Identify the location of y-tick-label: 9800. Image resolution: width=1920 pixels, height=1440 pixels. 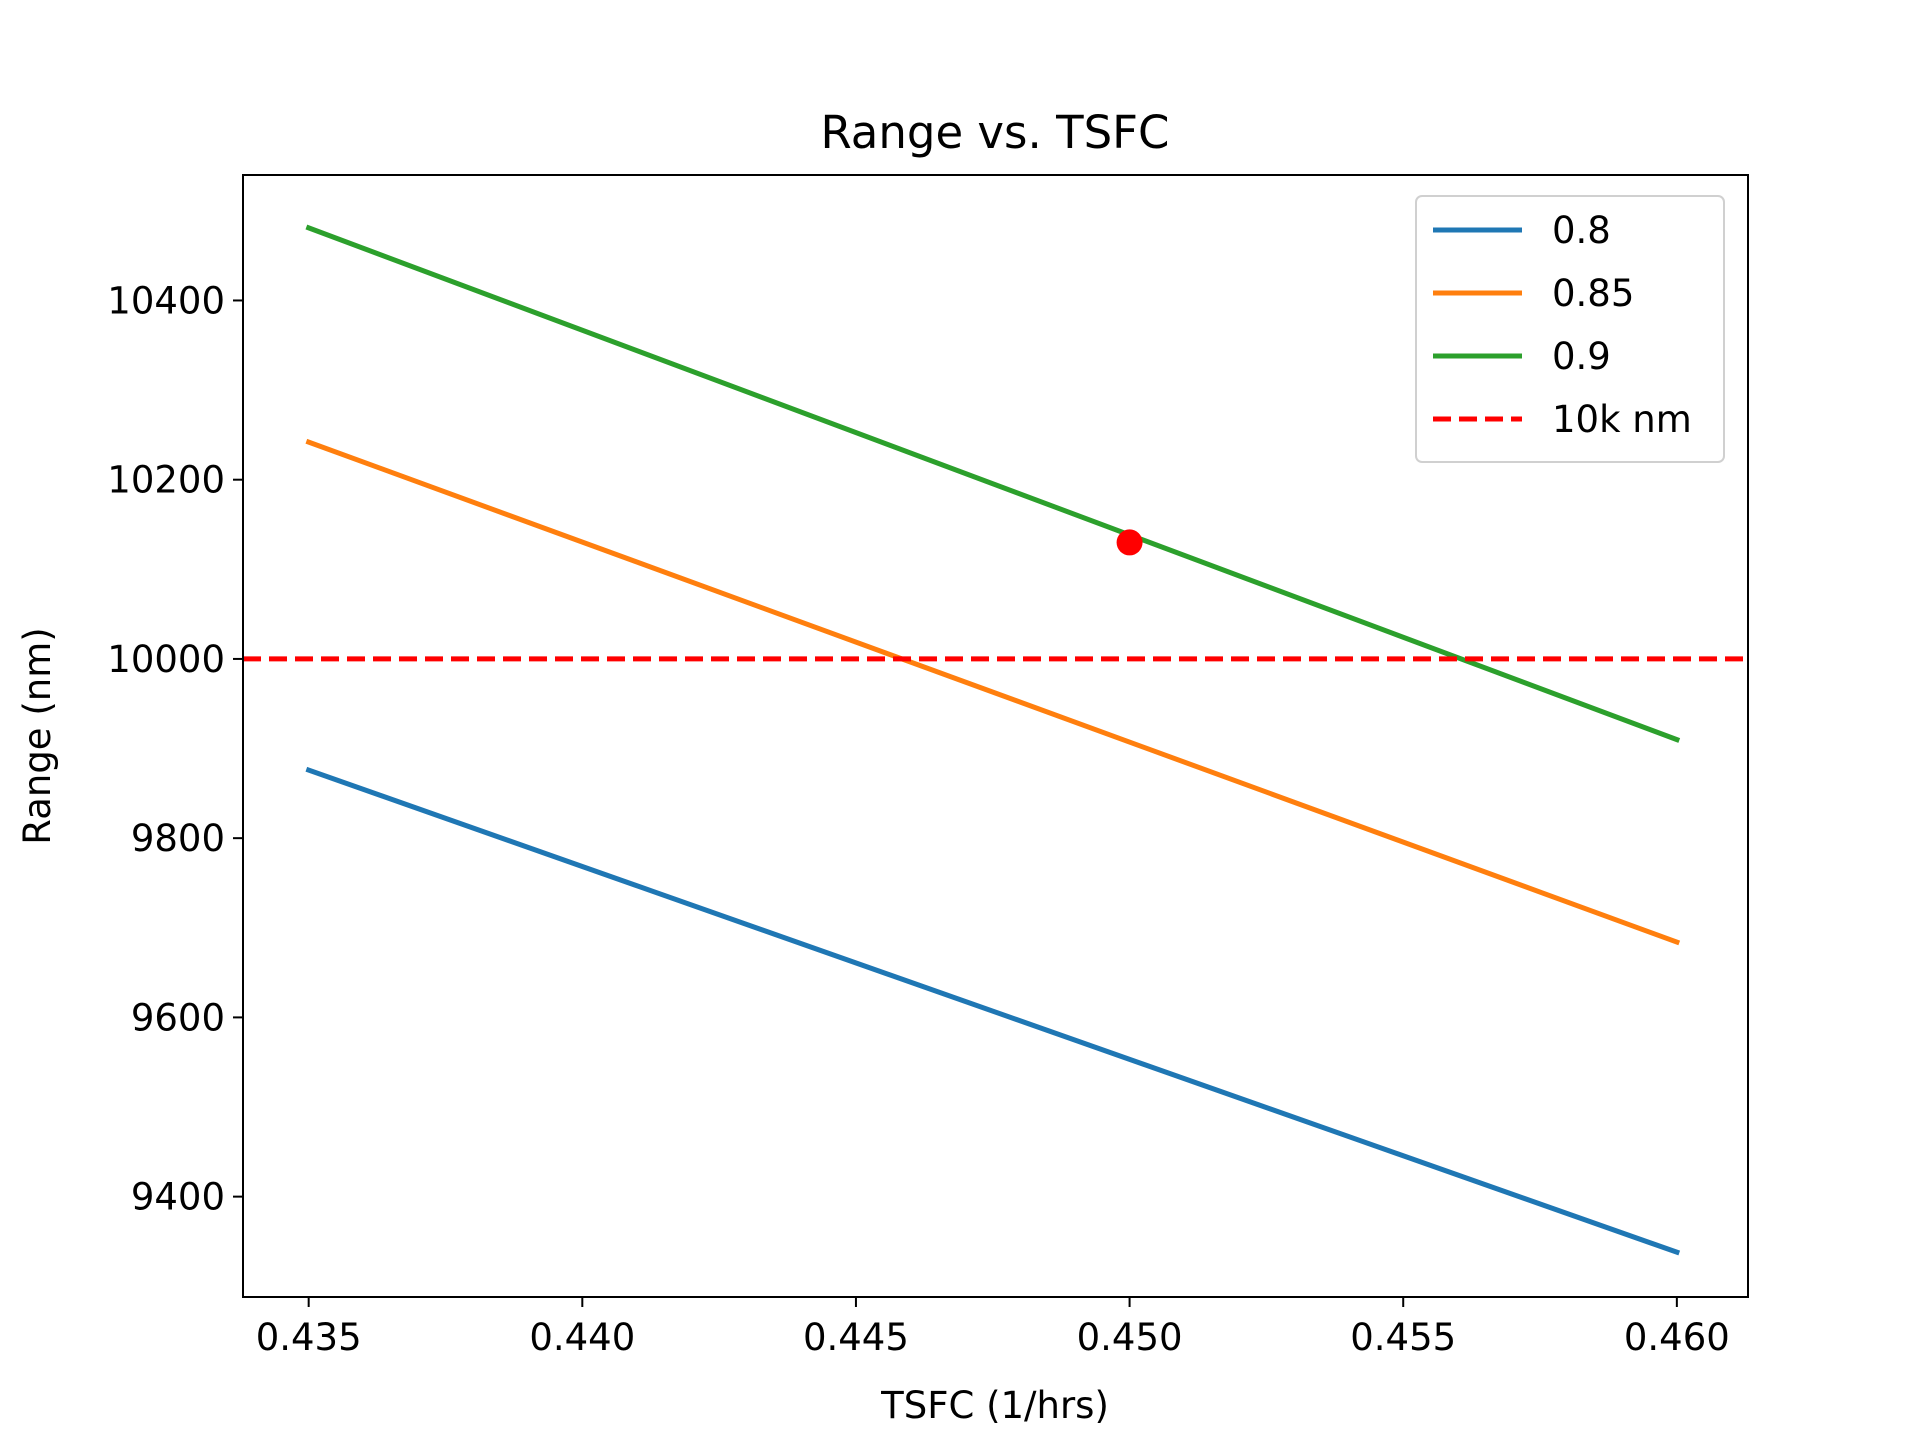
(178, 838).